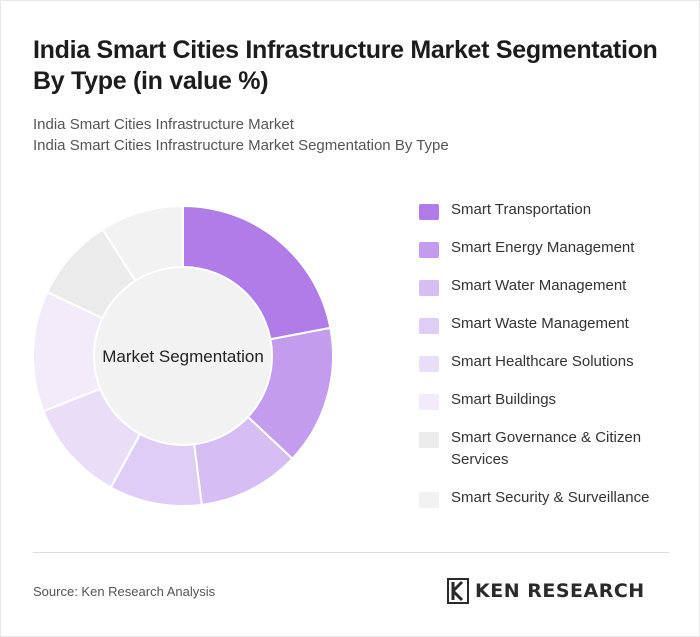 This screenshot has height=637, width=700. Describe the element at coordinates (124, 591) in the screenshot. I see `source-note: Source: Ken Research Analysis` at that location.